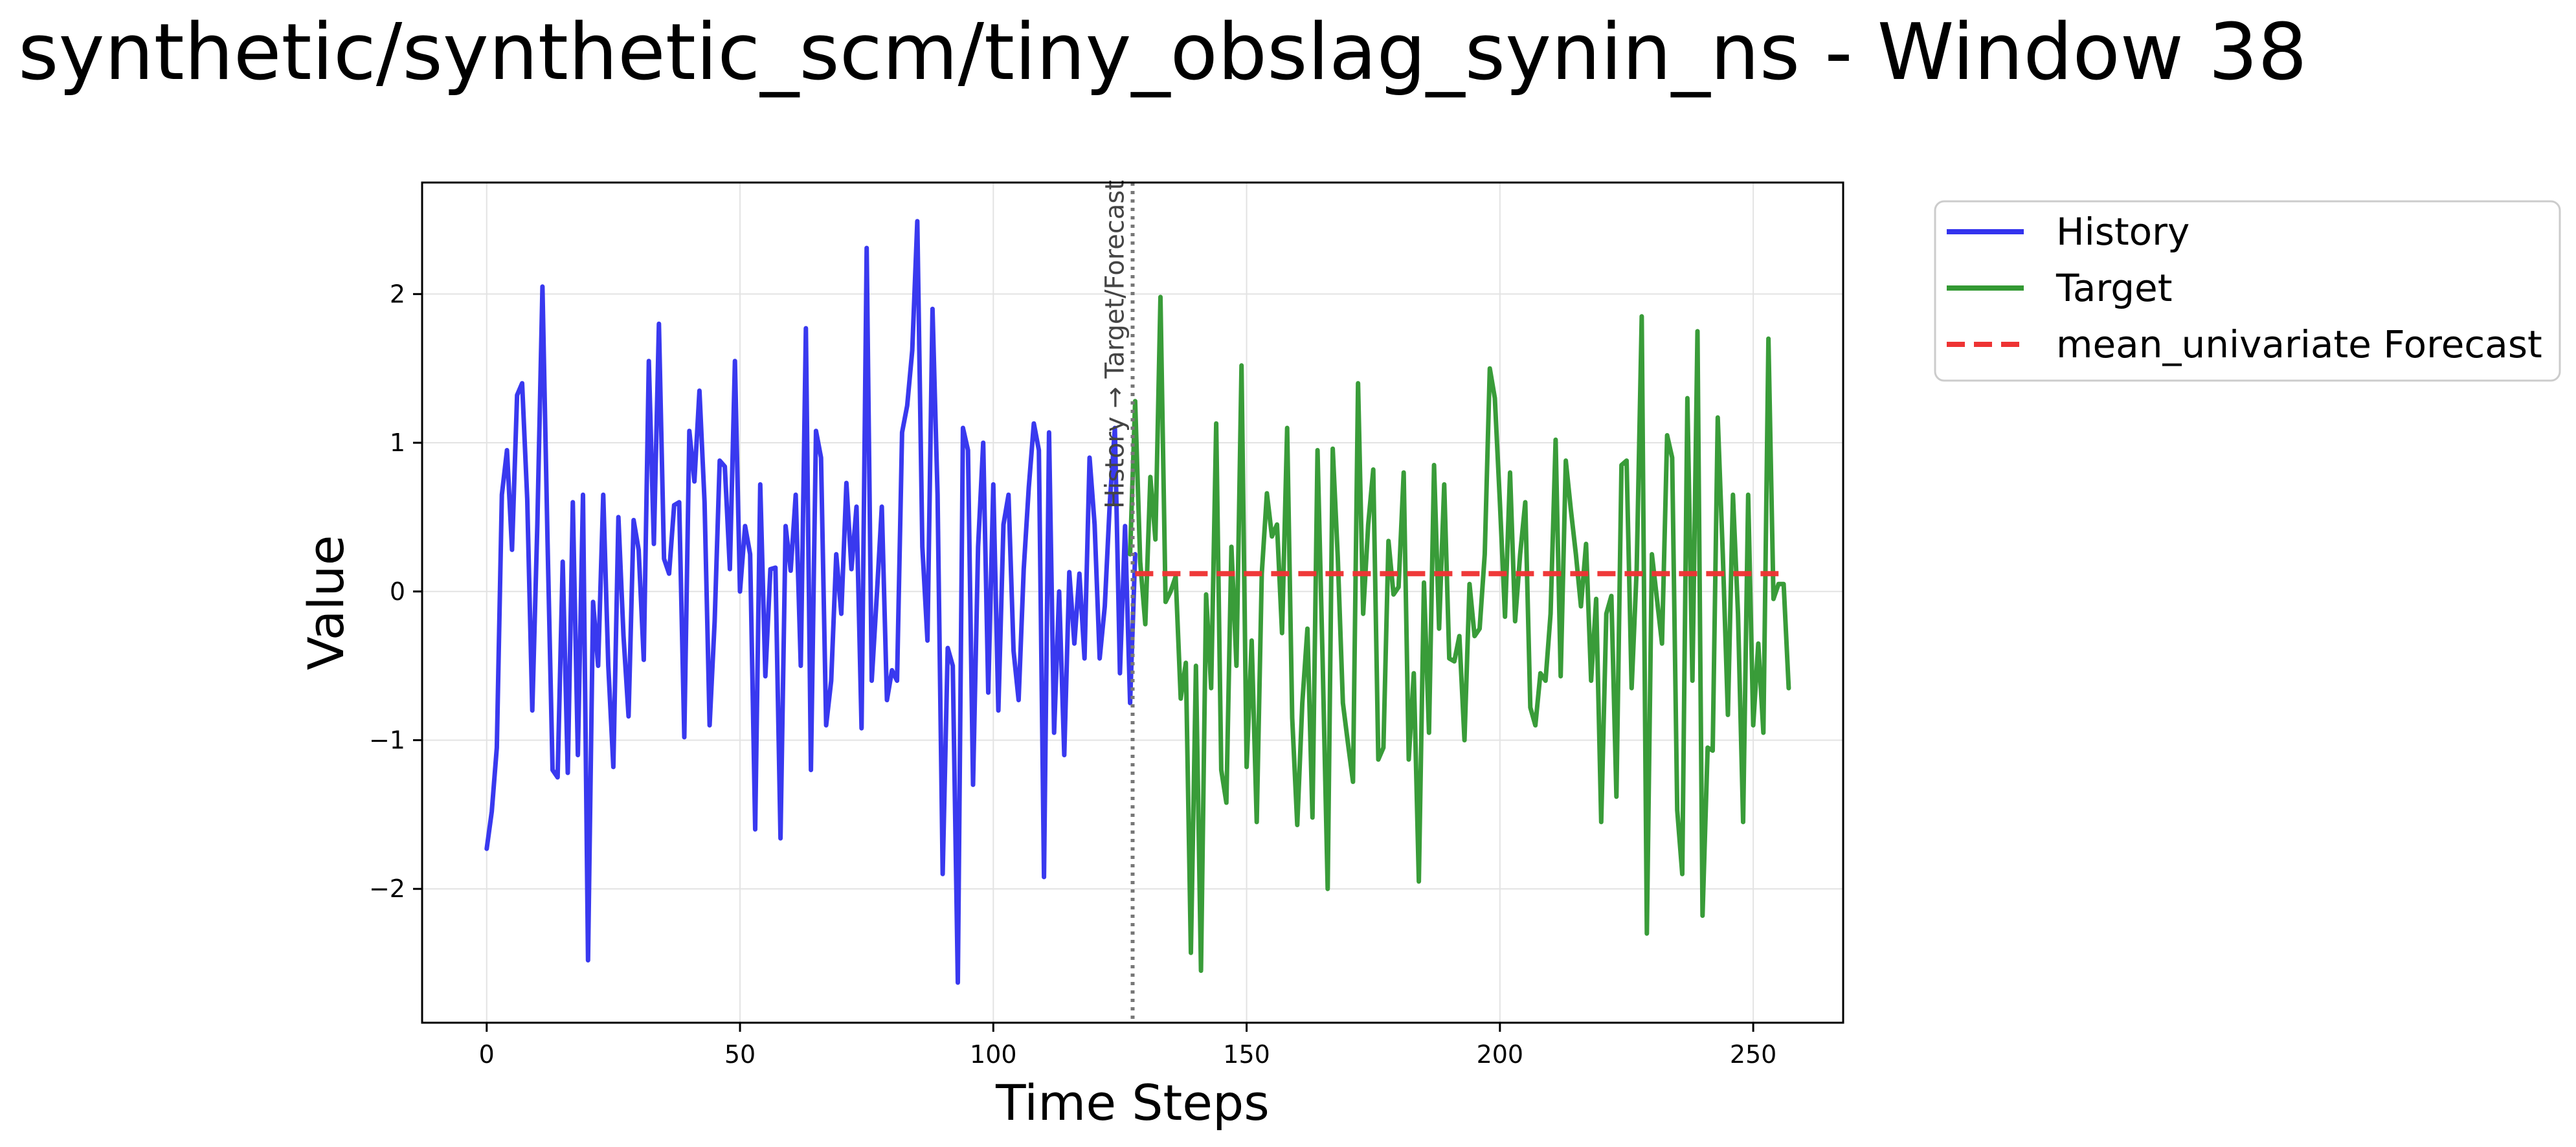 This screenshot has height=1147, width=2576. I want to click on legend: History Target mean_univariate Forecast, so click(2247, 291).